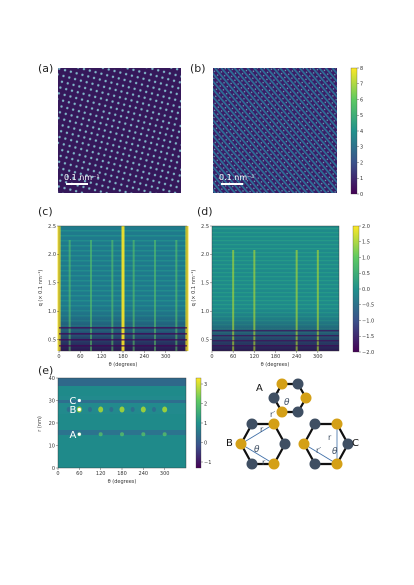  I want to click on hexagon-a: A r θ r′, so click(284, 398).